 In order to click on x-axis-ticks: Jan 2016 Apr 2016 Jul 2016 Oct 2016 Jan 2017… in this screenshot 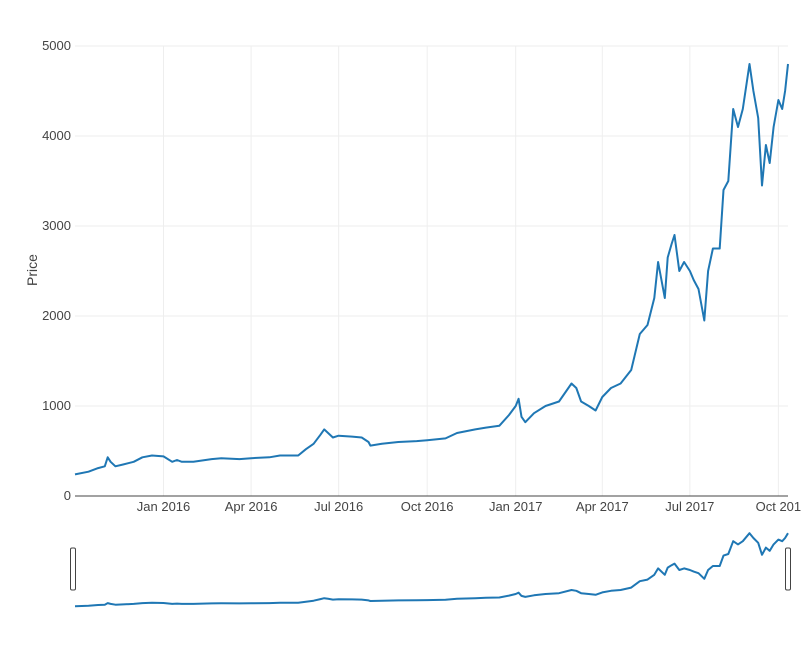, I will do `click(469, 506)`.